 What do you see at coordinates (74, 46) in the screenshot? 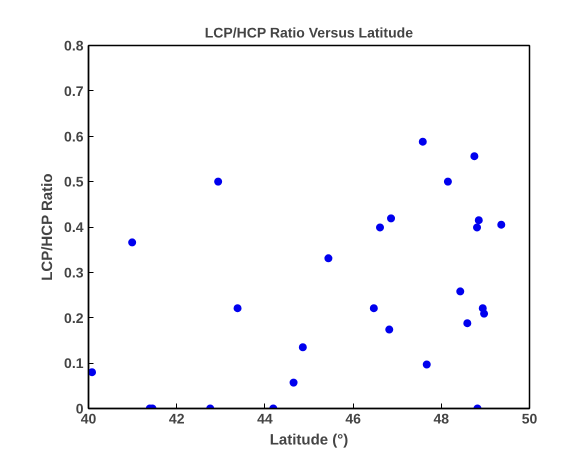
I see `y-tick-label: 0.8` at bounding box center [74, 46].